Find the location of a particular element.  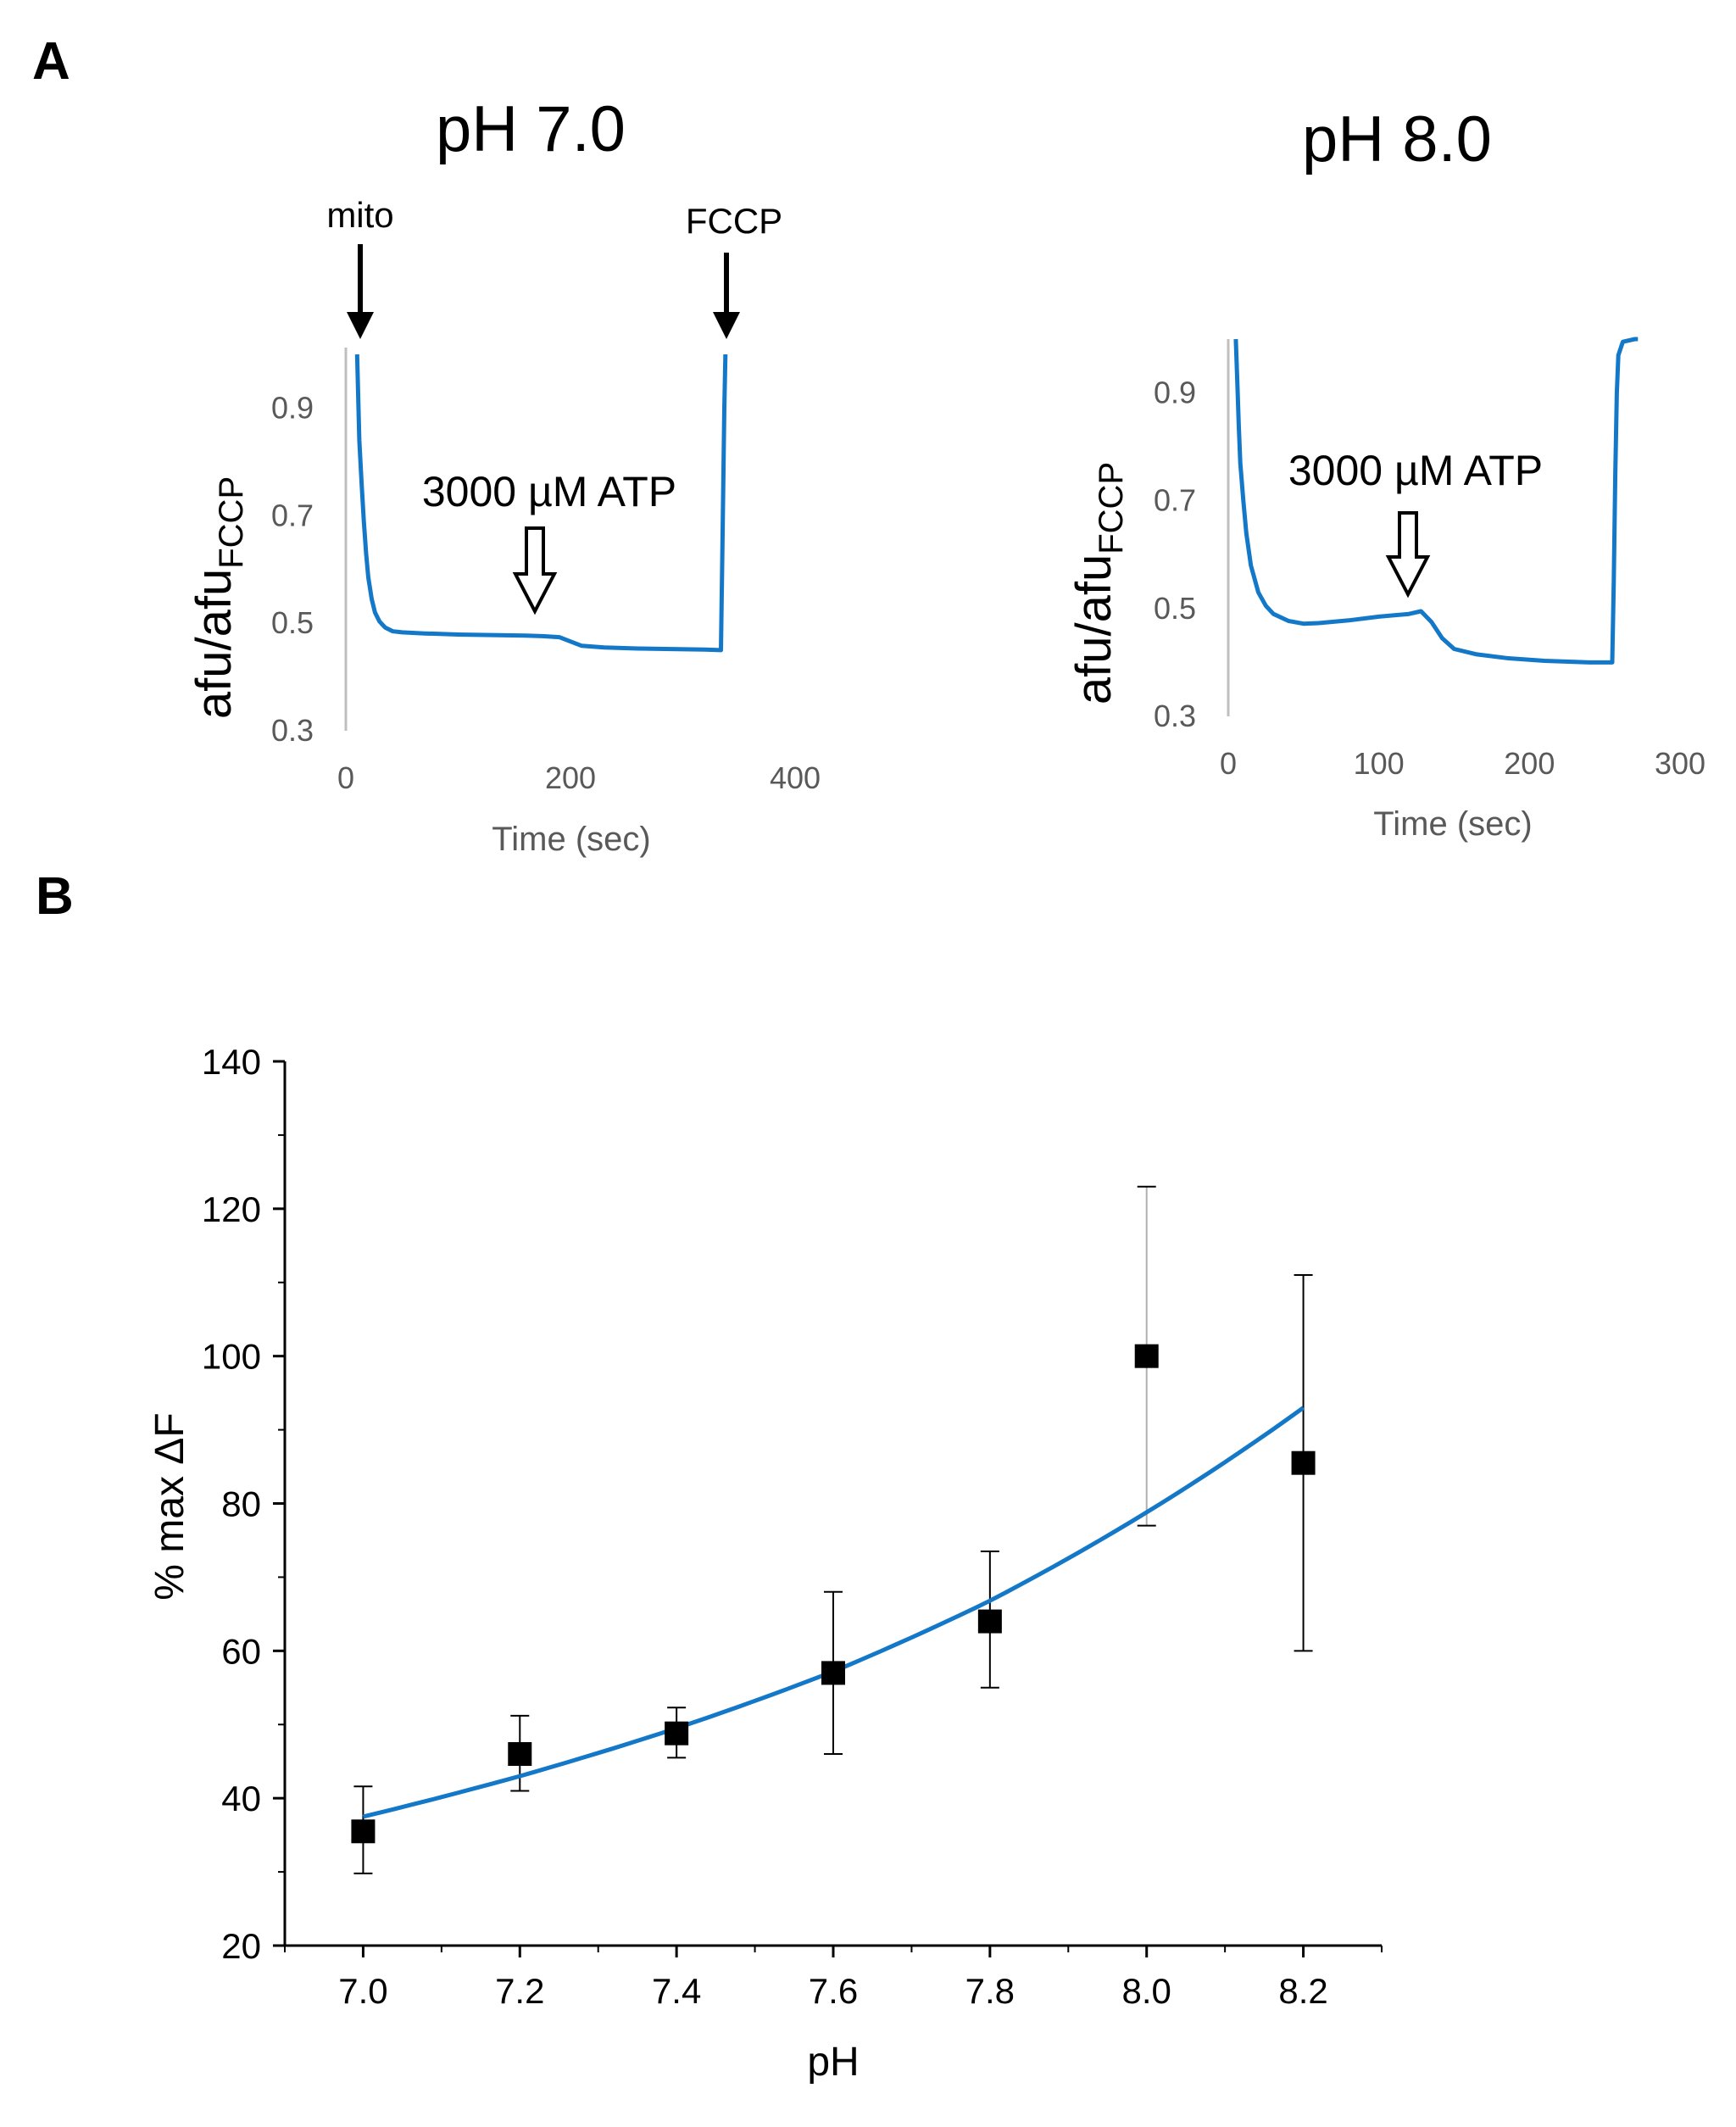

chart-ph7-ytick-label: 0.5 is located at coordinates (292, 622).